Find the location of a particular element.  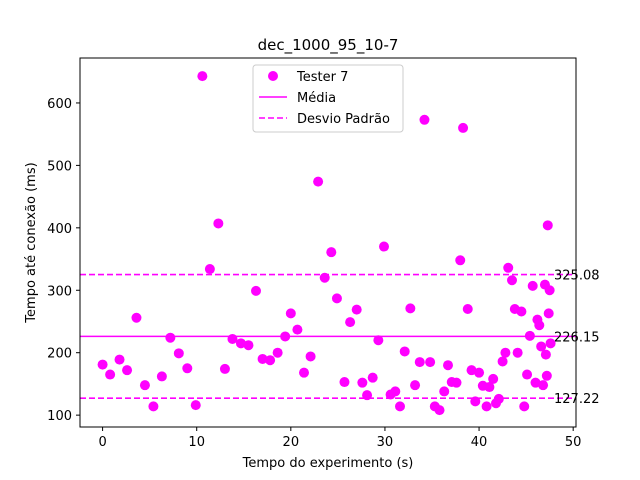

y-tick-label: 400 is located at coordinates (59, 229).